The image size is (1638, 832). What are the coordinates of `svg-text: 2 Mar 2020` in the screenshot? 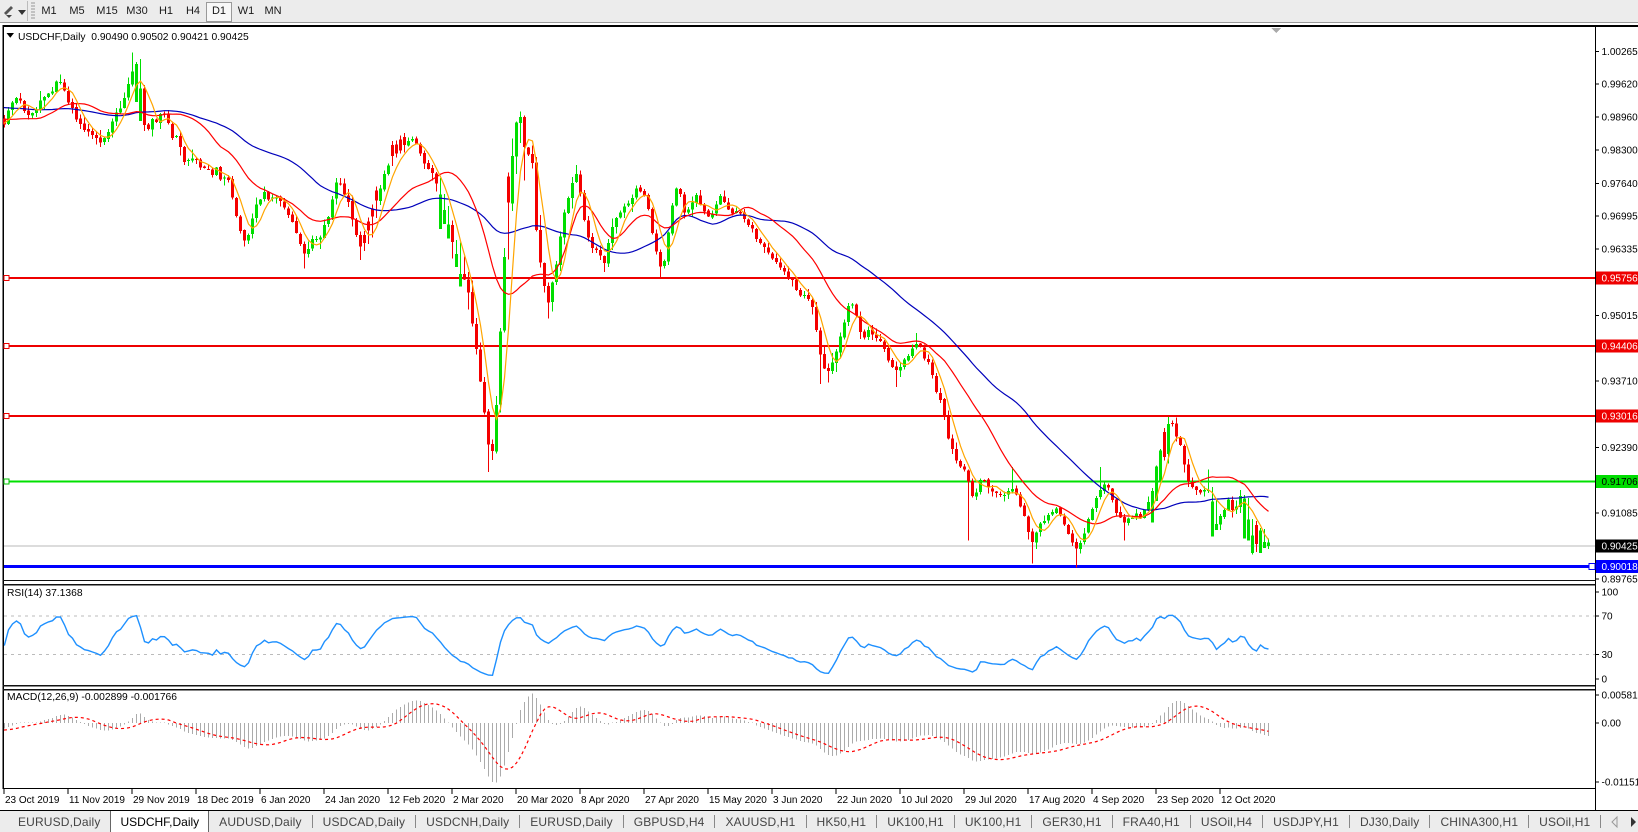 It's located at (478, 800).